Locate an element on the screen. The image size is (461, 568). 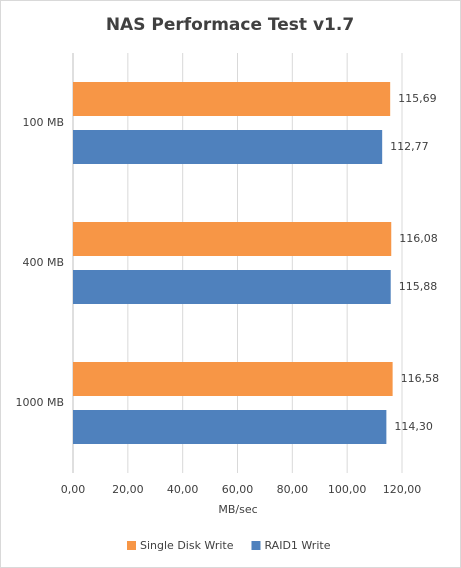
chart-title: NAS Performace Test v1.7 is located at coordinates (230, 25).